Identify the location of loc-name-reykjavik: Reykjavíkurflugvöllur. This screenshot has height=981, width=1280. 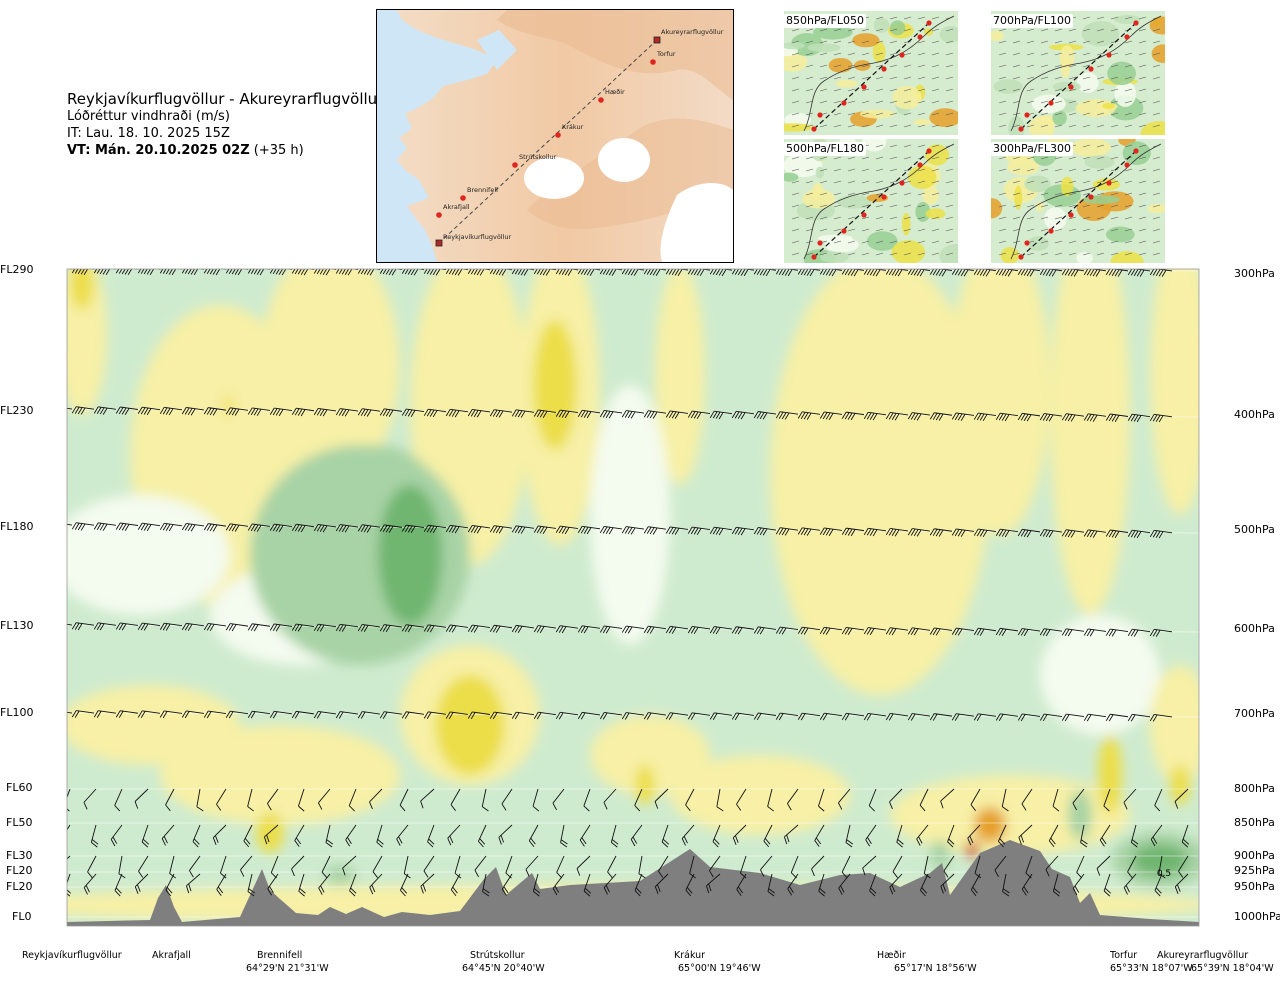
(72, 955).